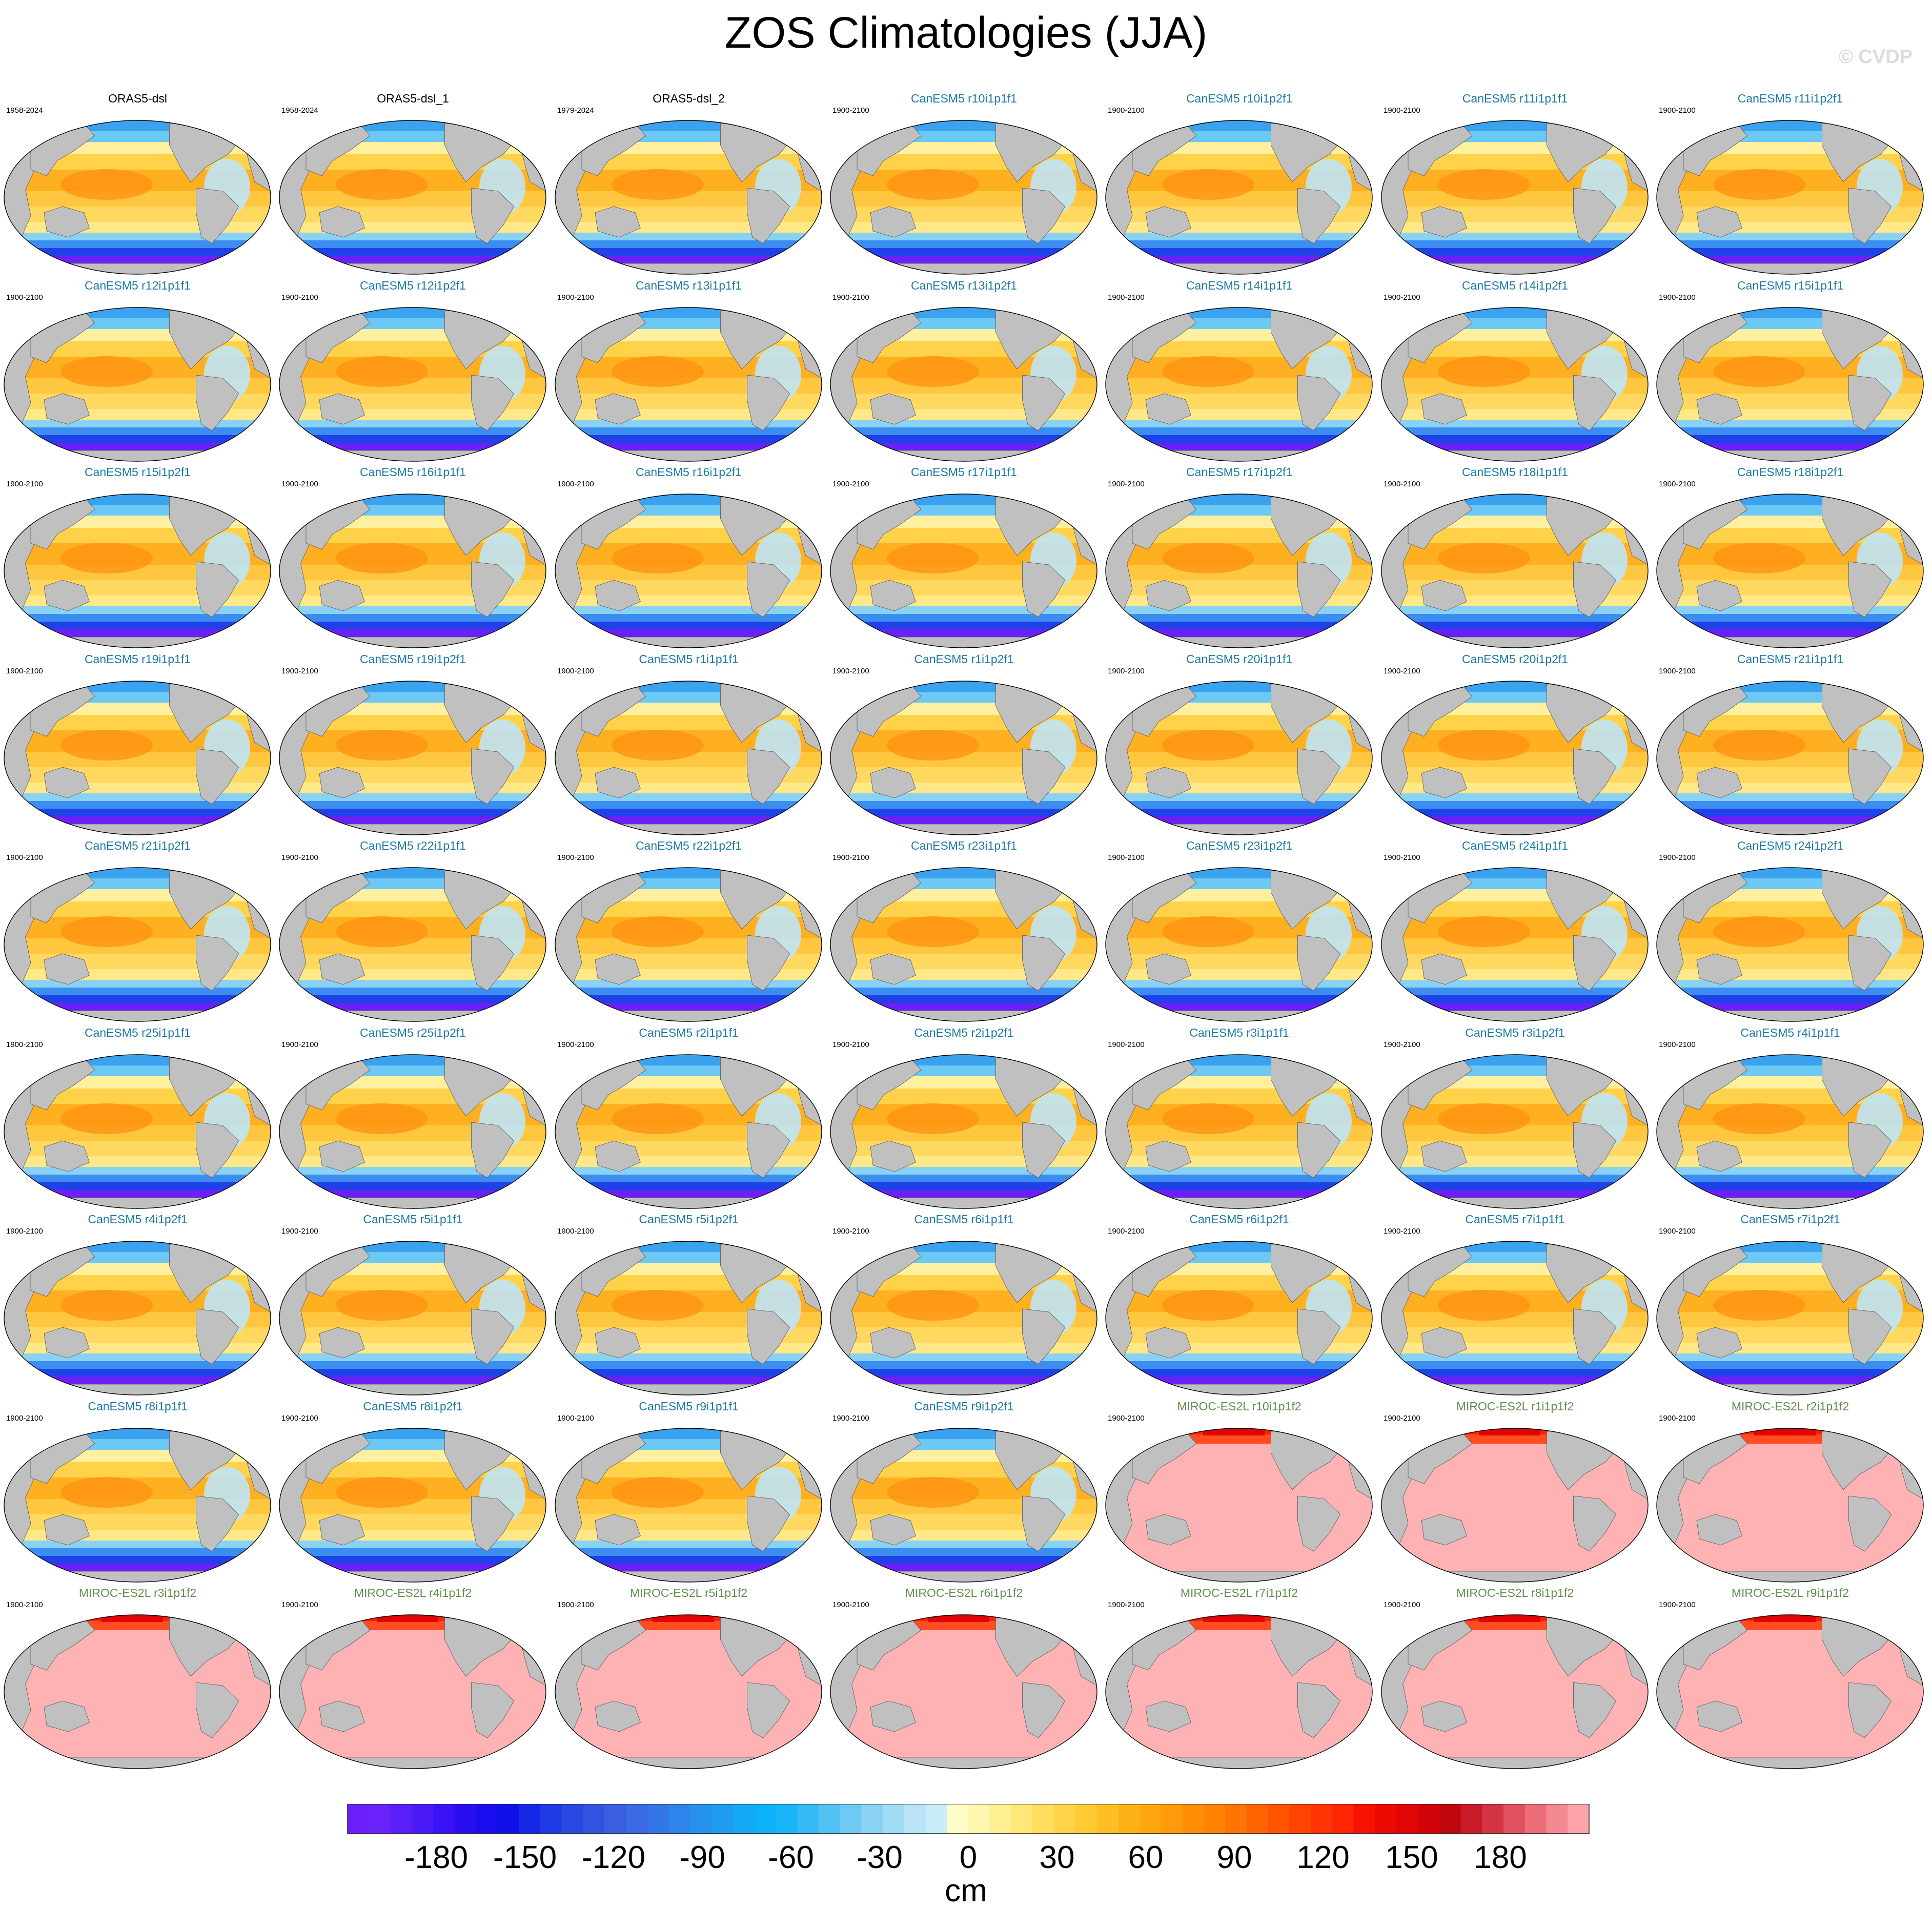 The image size is (1932, 1909). What do you see at coordinates (1239, 285) in the screenshot?
I see `panel-title: CanESM5 r14i1p1f1` at bounding box center [1239, 285].